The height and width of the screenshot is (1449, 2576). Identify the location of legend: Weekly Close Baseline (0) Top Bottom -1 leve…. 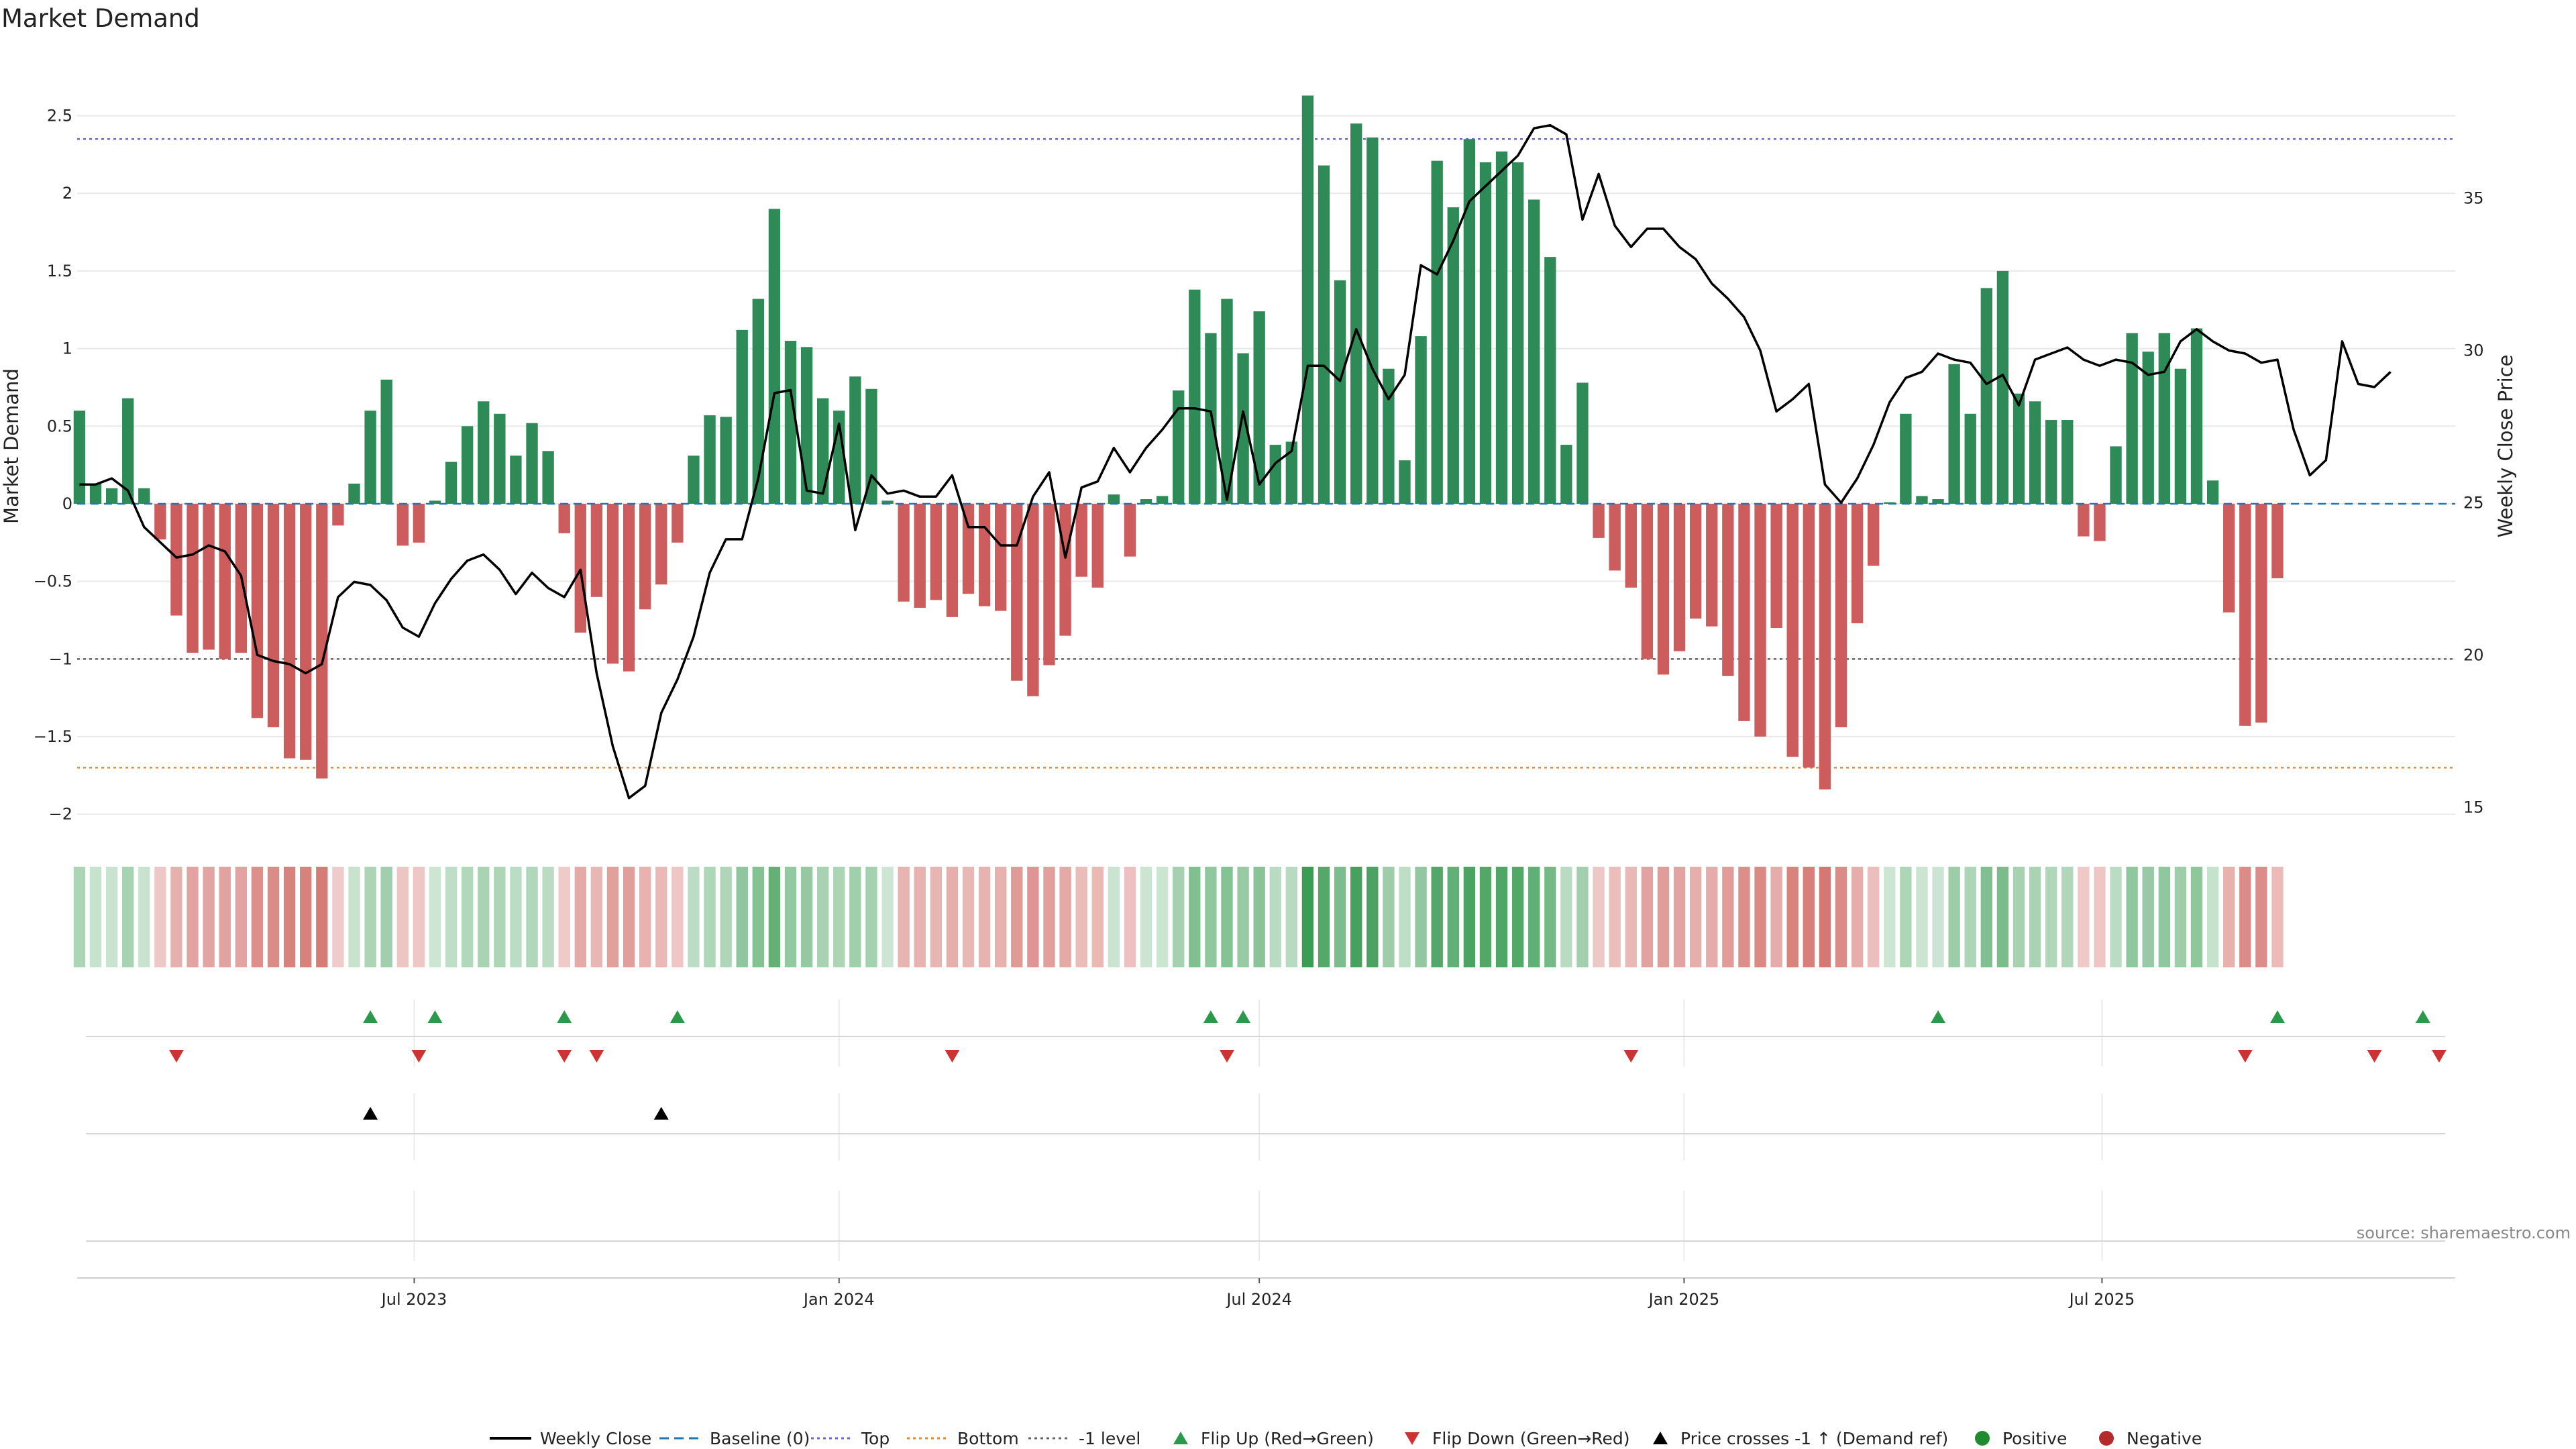
(1346, 1438).